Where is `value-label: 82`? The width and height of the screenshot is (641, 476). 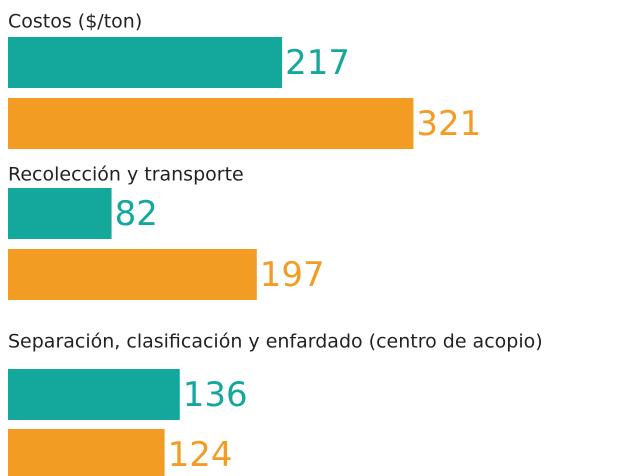
value-label: 82 is located at coordinates (136, 214).